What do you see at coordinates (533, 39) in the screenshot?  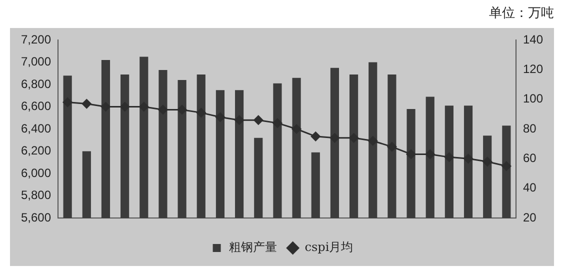 I see `y2-tick-label: 140` at bounding box center [533, 39].